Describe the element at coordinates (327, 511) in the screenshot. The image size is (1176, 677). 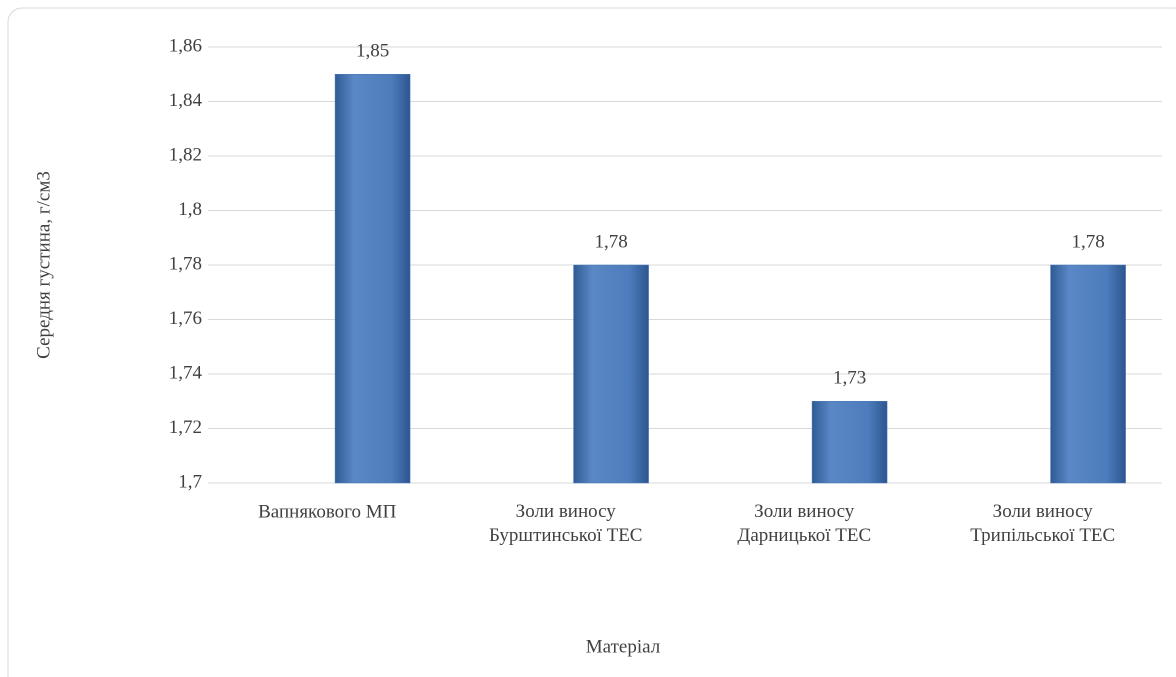
I see `x-tick-label: Вапнякового МП` at that location.